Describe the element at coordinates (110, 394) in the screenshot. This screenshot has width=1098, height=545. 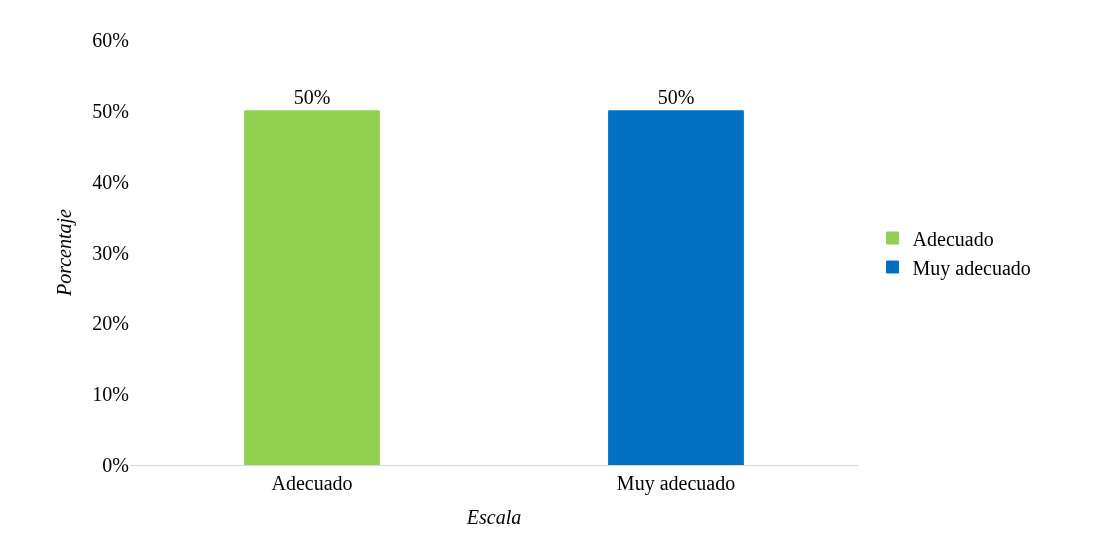
I see `y-tick-label: 10%` at that location.